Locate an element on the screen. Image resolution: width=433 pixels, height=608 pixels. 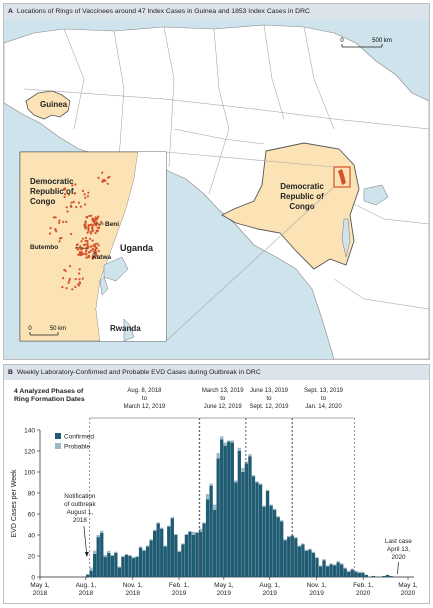
inset-scale-zero: 0 is located at coordinates (30, 329).